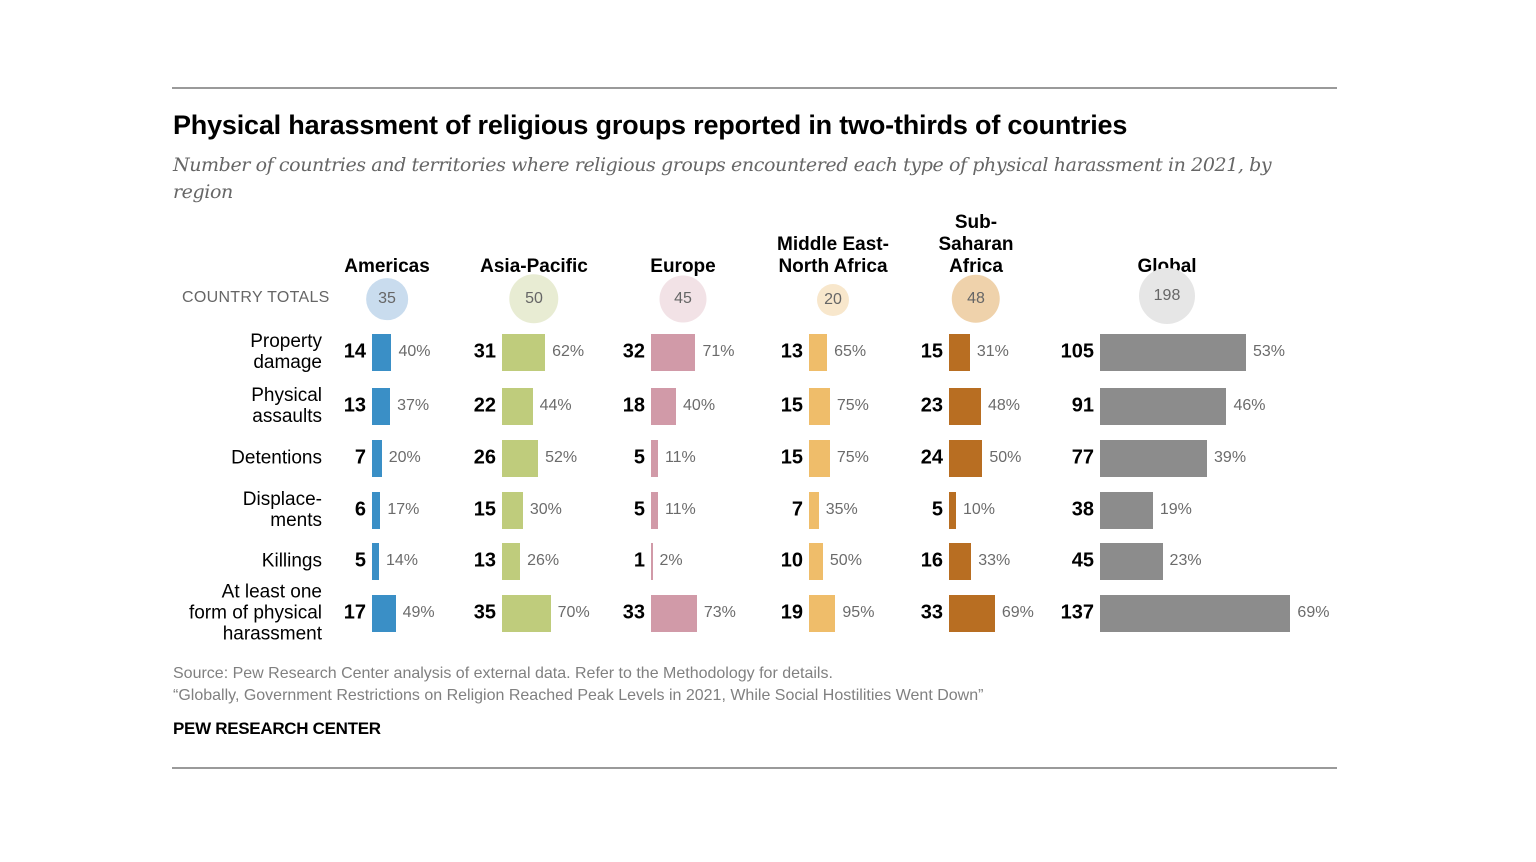  Describe the element at coordinates (404, 457) in the screenshot. I see `percent-label-americas-detentions: 20%` at that location.